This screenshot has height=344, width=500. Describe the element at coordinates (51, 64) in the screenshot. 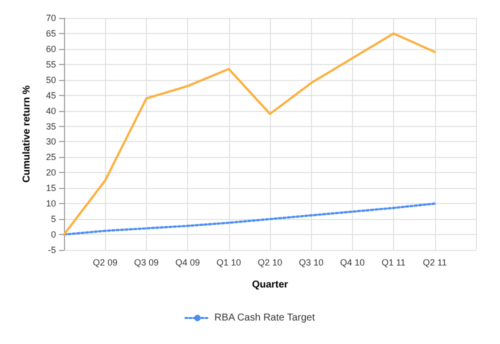

I see `y-tick-label: 55` at that location.